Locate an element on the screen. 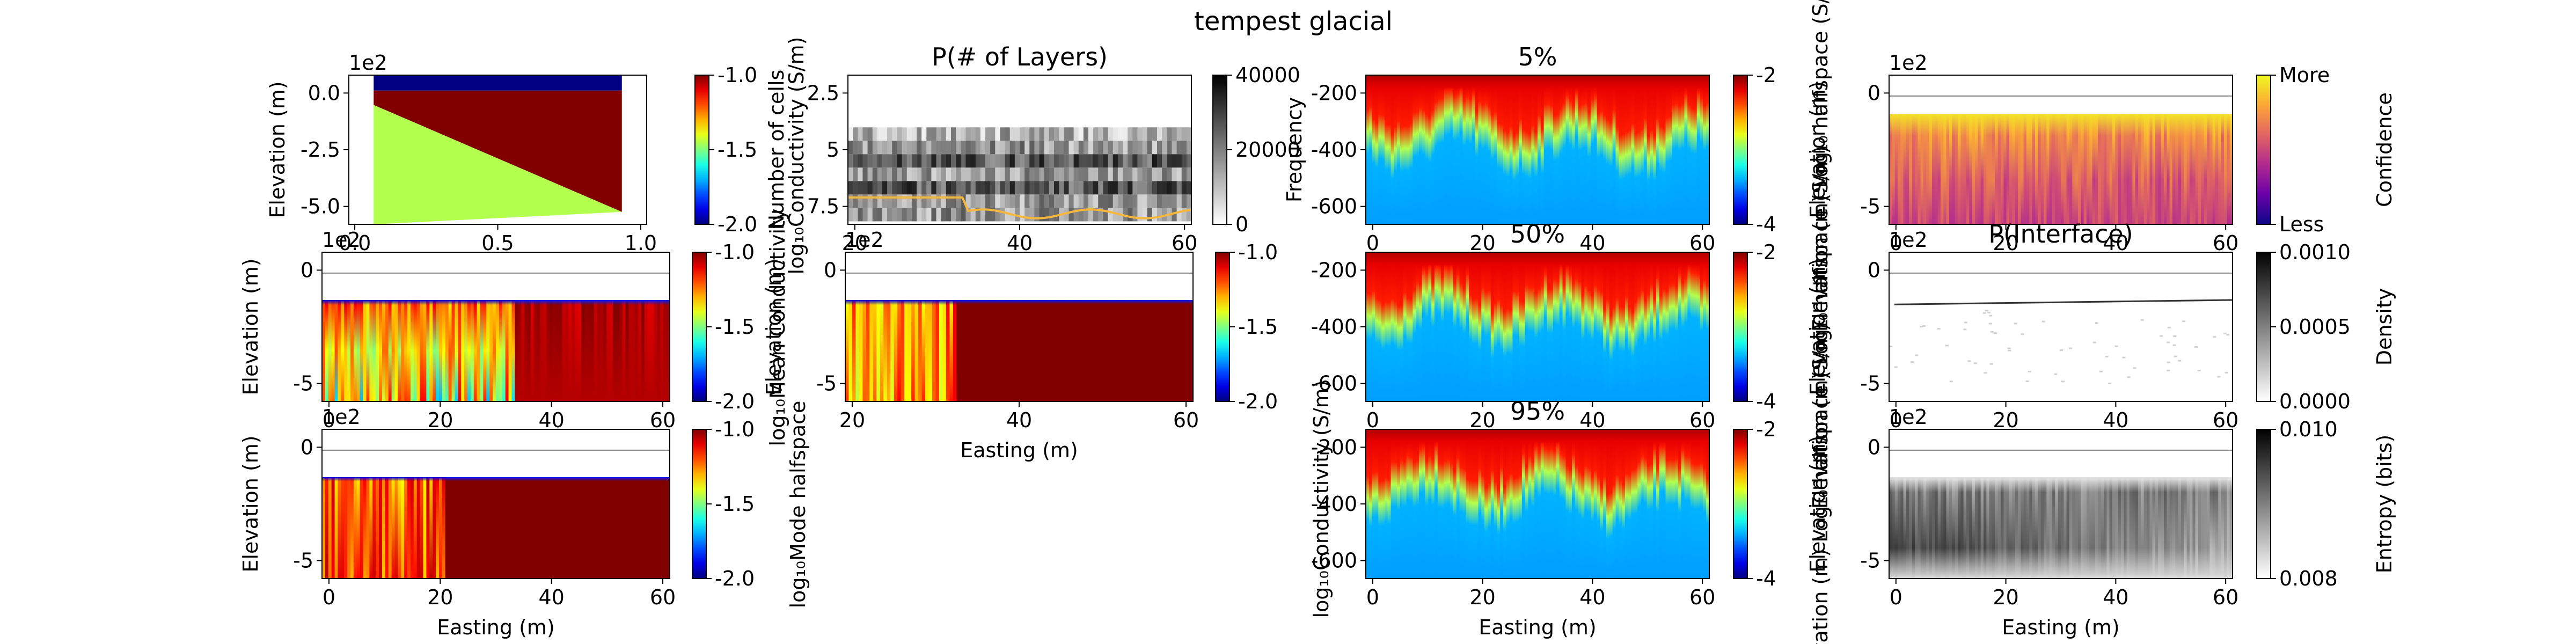 Image resolution: width=2576 pixels, height=644 pixels. x-tick-label: 20 is located at coordinates (1482, 243).